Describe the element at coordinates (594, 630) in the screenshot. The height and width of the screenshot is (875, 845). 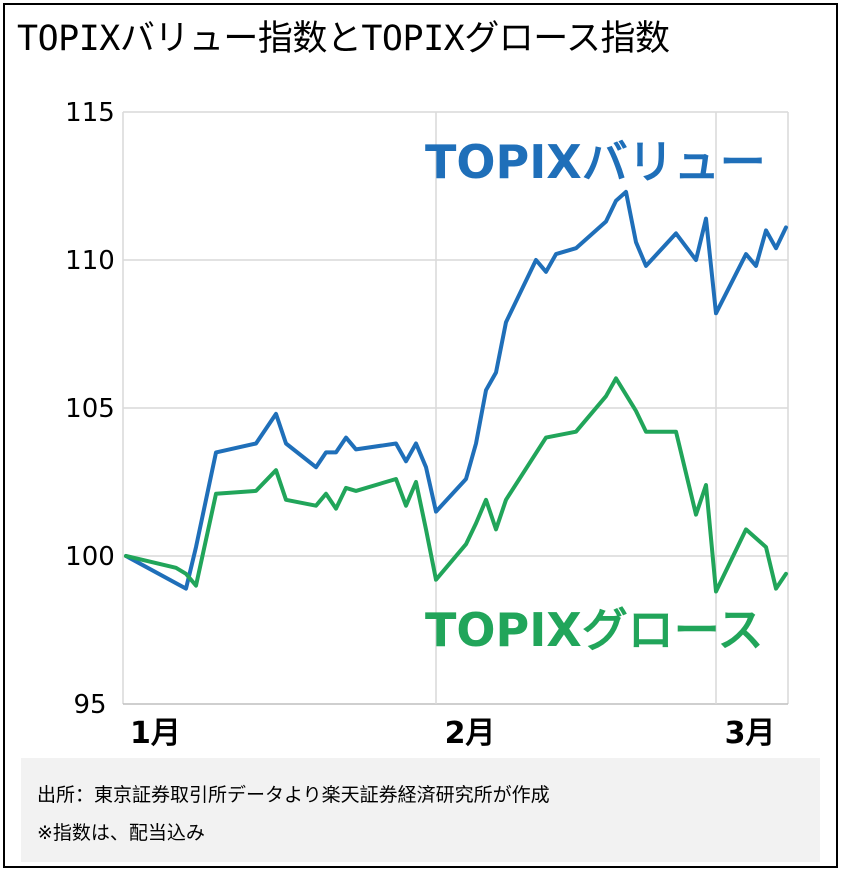
I see `series-label-growth: TOPIXグロース` at that location.